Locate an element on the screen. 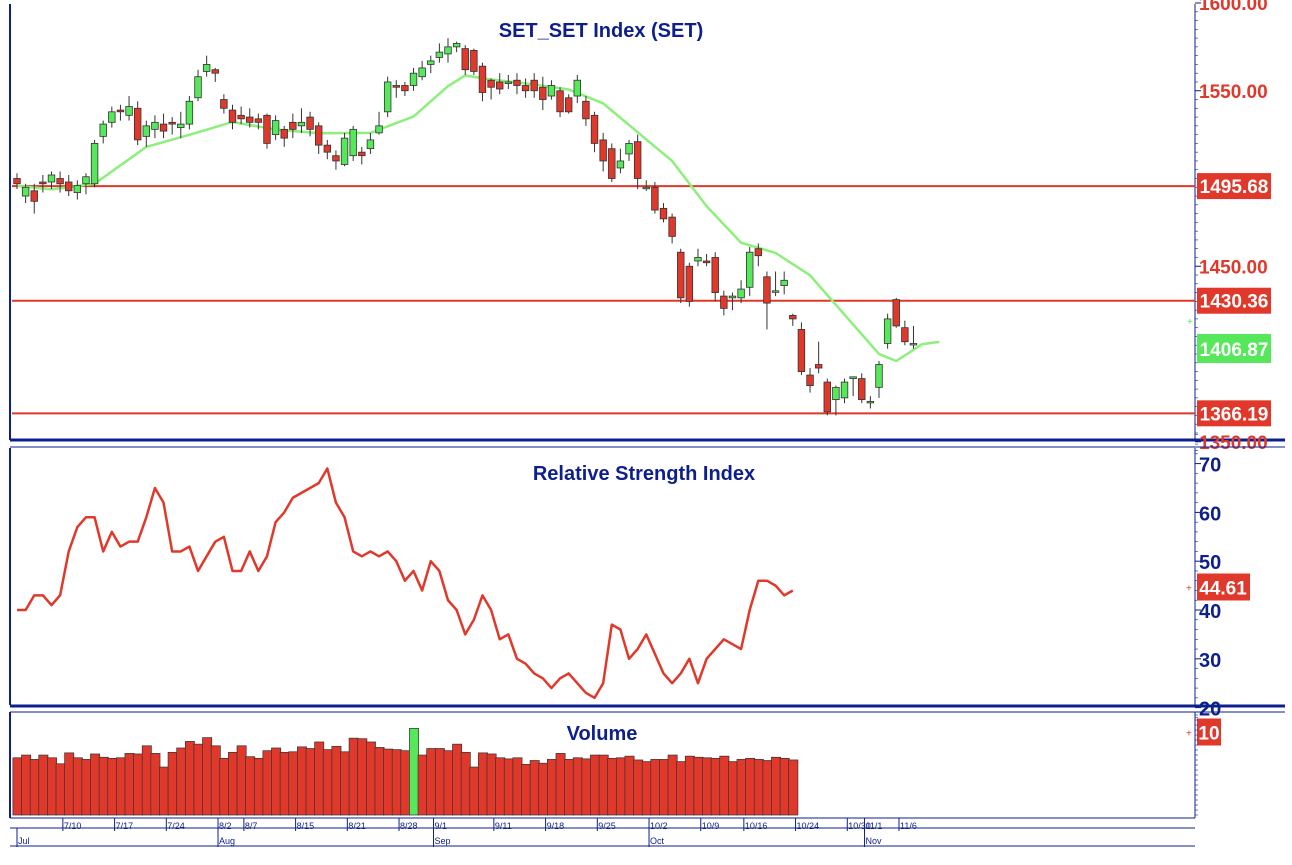 This screenshot has height=865, width=1292. price-tick-label: 1450.00 is located at coordinates (1233, 267).